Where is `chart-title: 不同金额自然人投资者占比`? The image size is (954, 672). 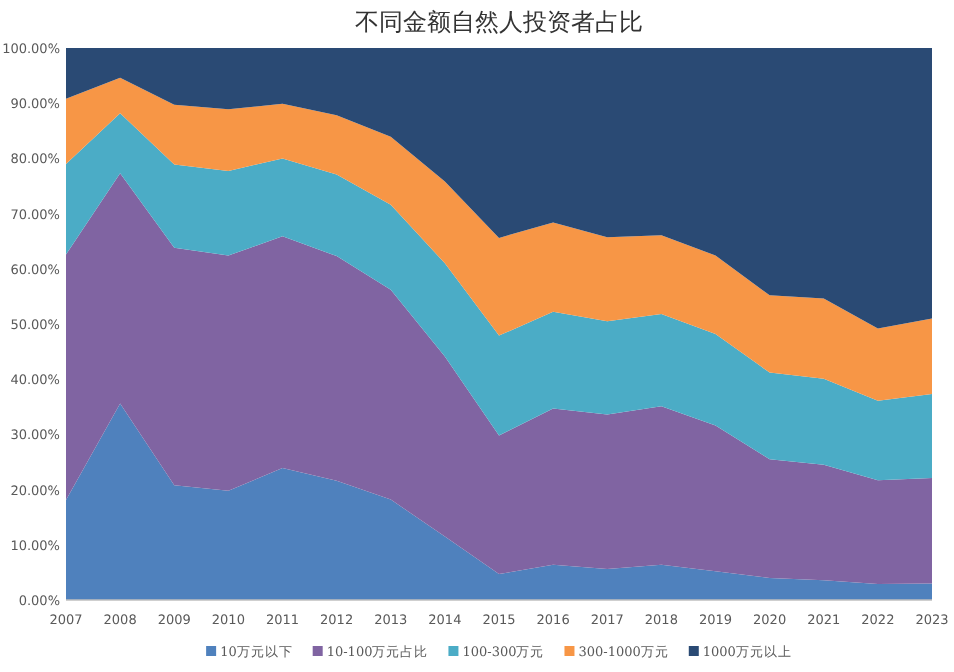
chart-title: 不同金额自然人投资者占比 is located at coordinates (499, 22).